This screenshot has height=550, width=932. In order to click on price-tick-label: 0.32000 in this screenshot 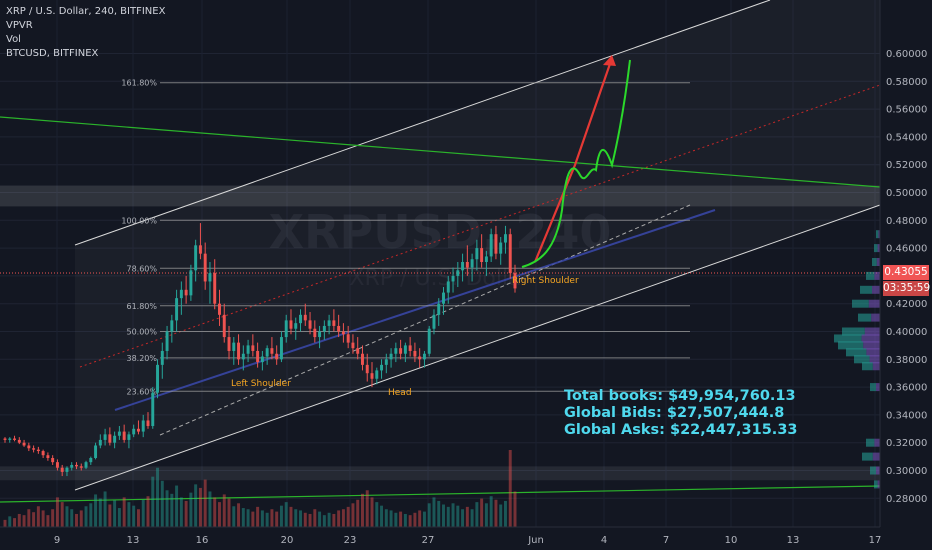, I will do `click(906, 443)`.